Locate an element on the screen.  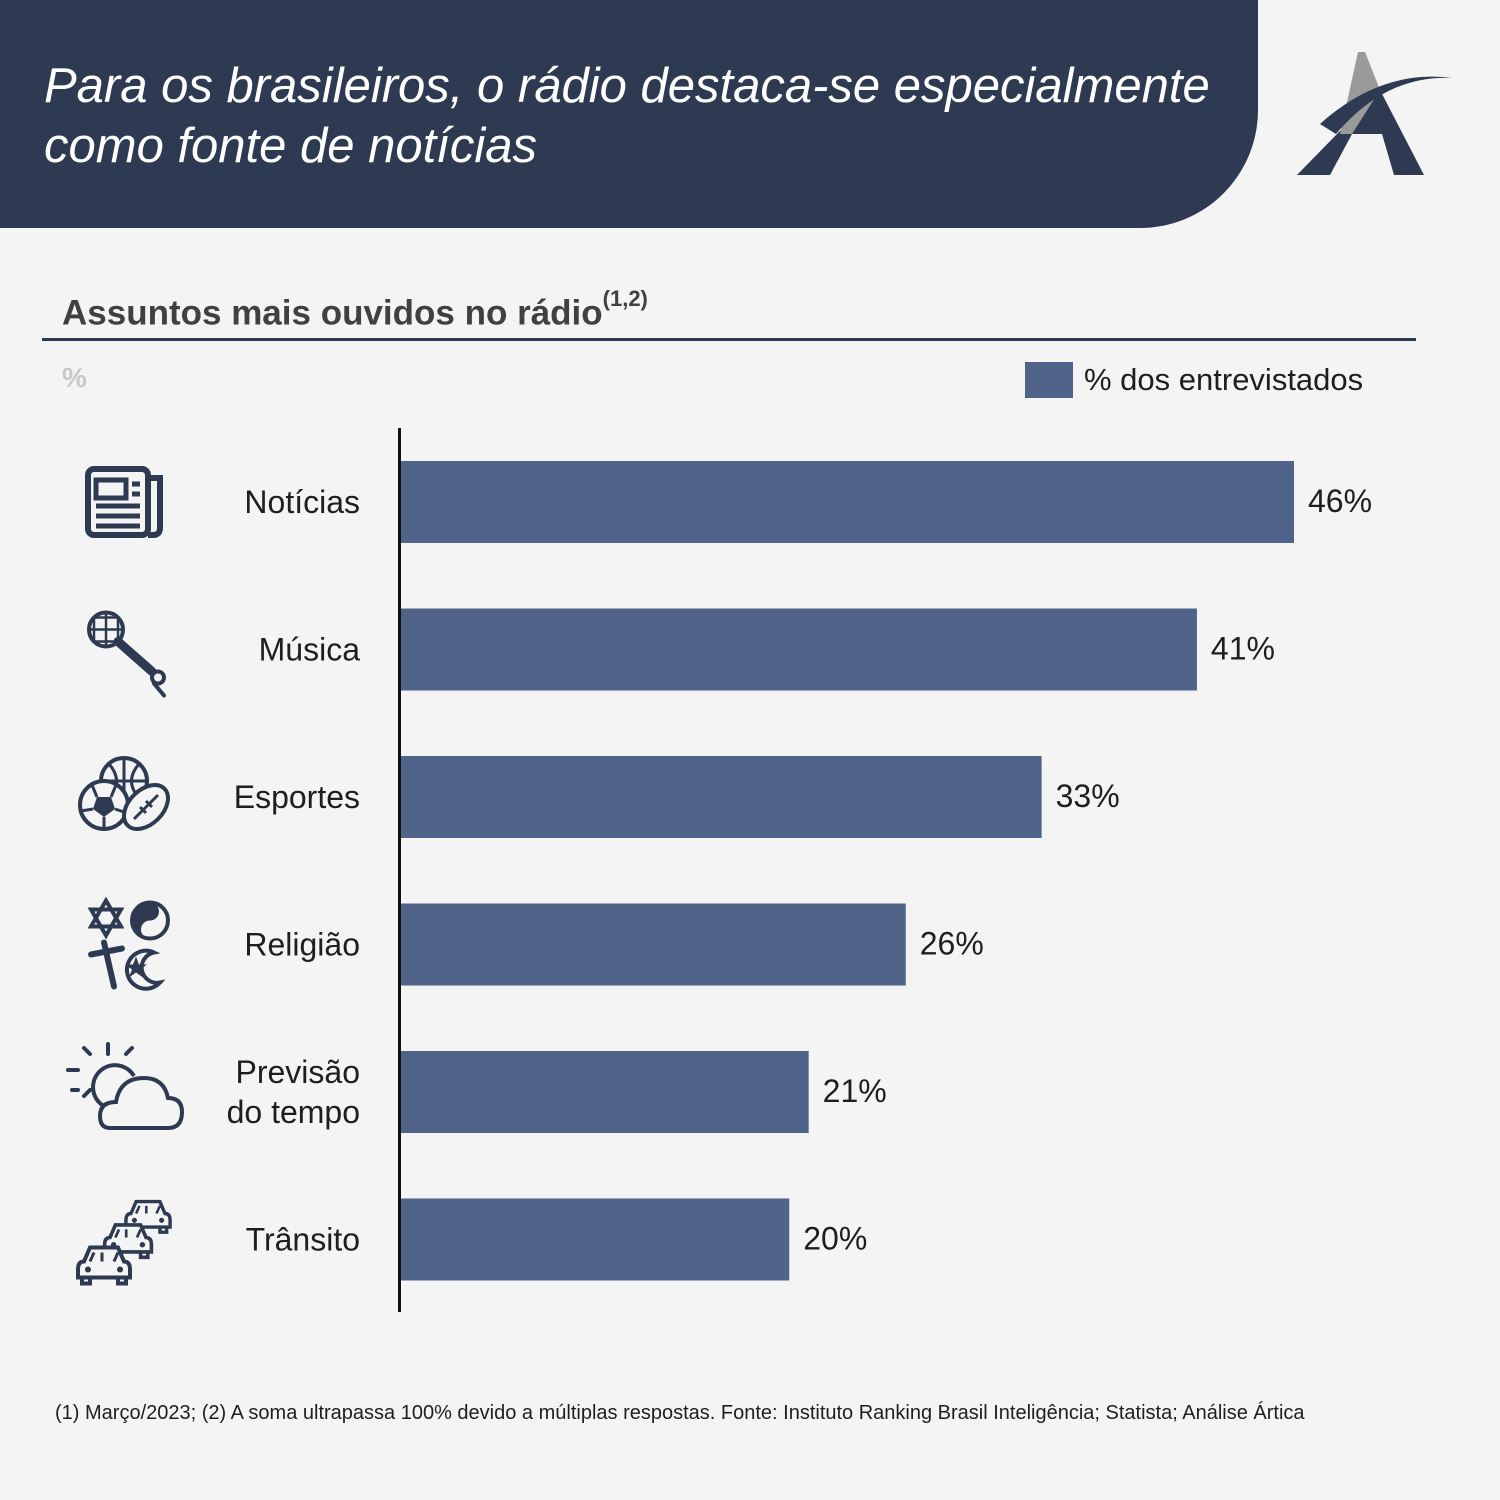
title-underline is located at coordinates (729, 339).